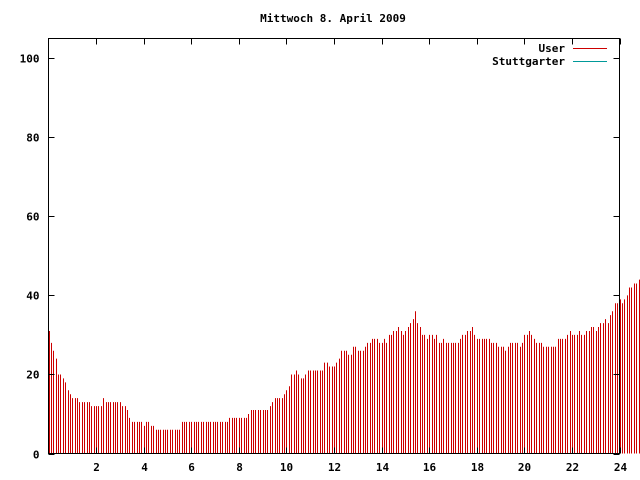  Describe the element at coordinates (36, 455) in the screenshot. I see `y-tick-label: 0` at that location.